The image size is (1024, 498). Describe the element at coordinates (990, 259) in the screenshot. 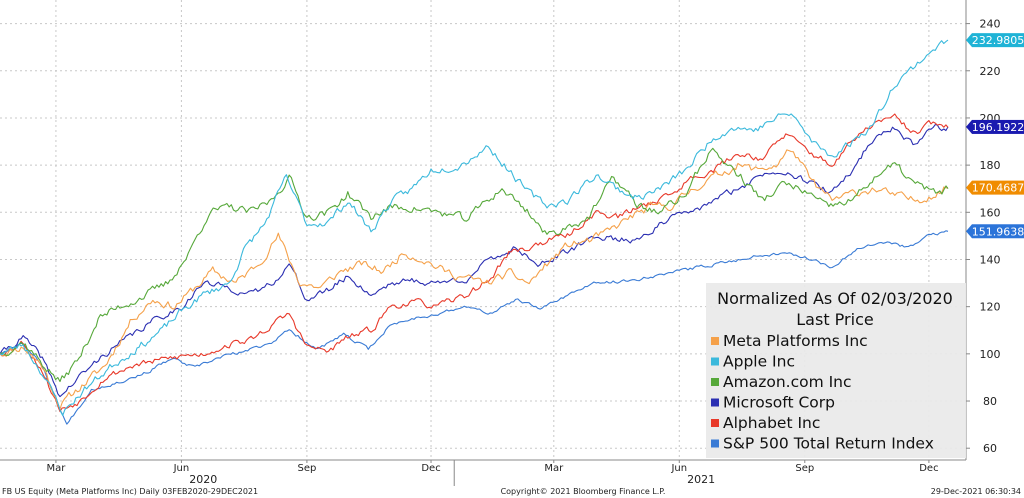

I see `y-tick-label: 140` at that location.